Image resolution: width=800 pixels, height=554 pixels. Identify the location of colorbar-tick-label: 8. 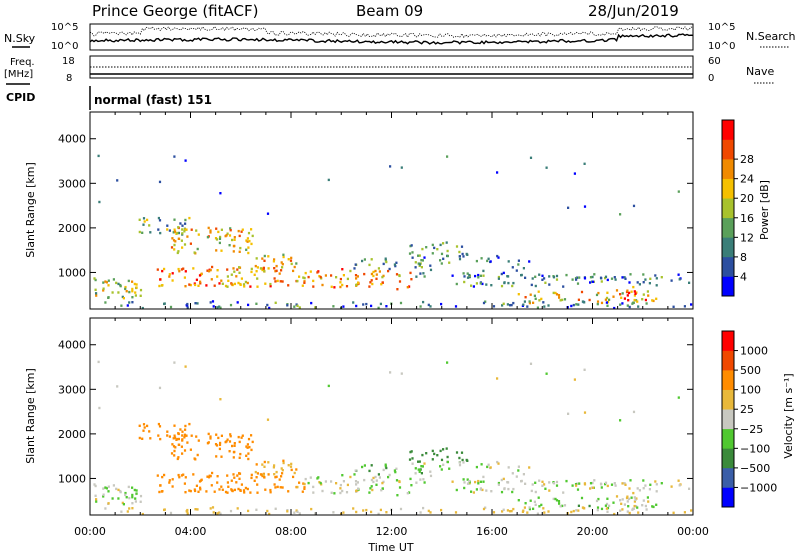
(743, 257).